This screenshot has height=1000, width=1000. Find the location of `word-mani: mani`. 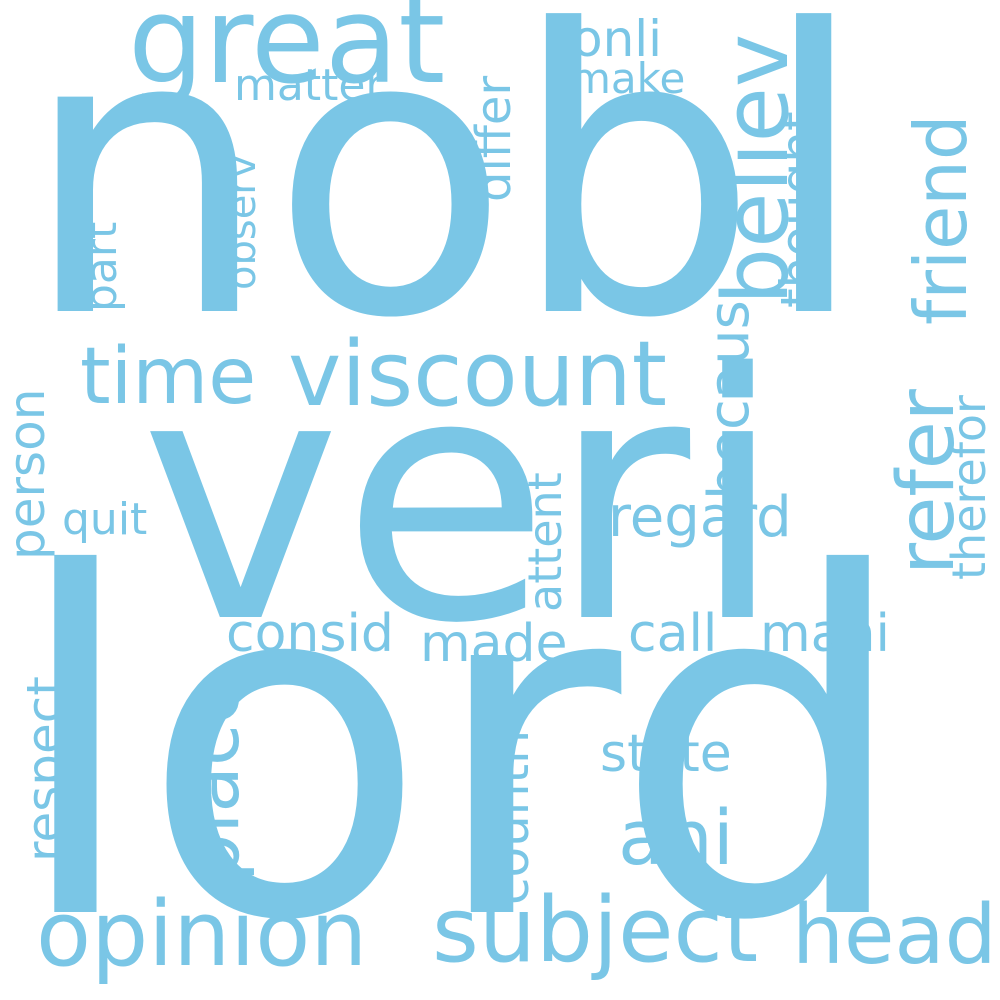

word-mani: mani is located at coordinates (825, 634).